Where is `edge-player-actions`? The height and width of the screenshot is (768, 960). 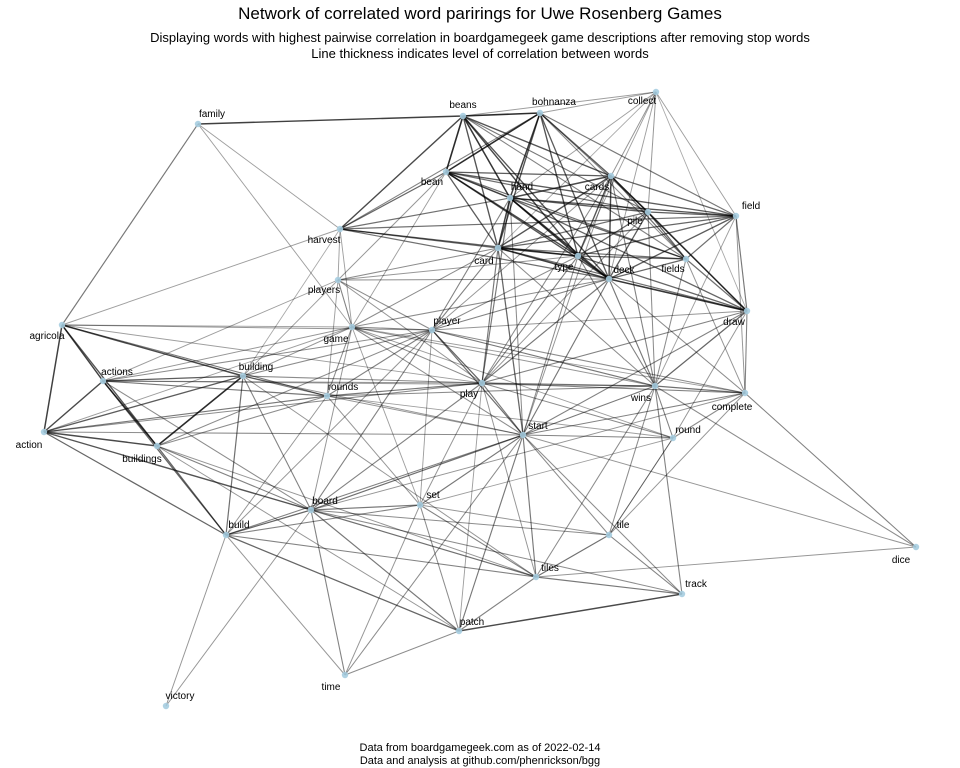 edge-player-actions is located at coordinates (267, 355).